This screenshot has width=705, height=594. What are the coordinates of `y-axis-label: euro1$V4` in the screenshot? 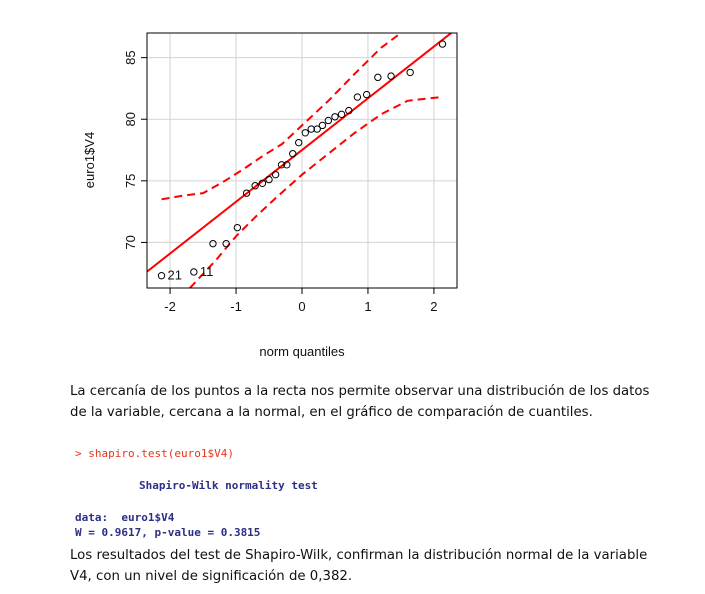 It's located at (89, 160).